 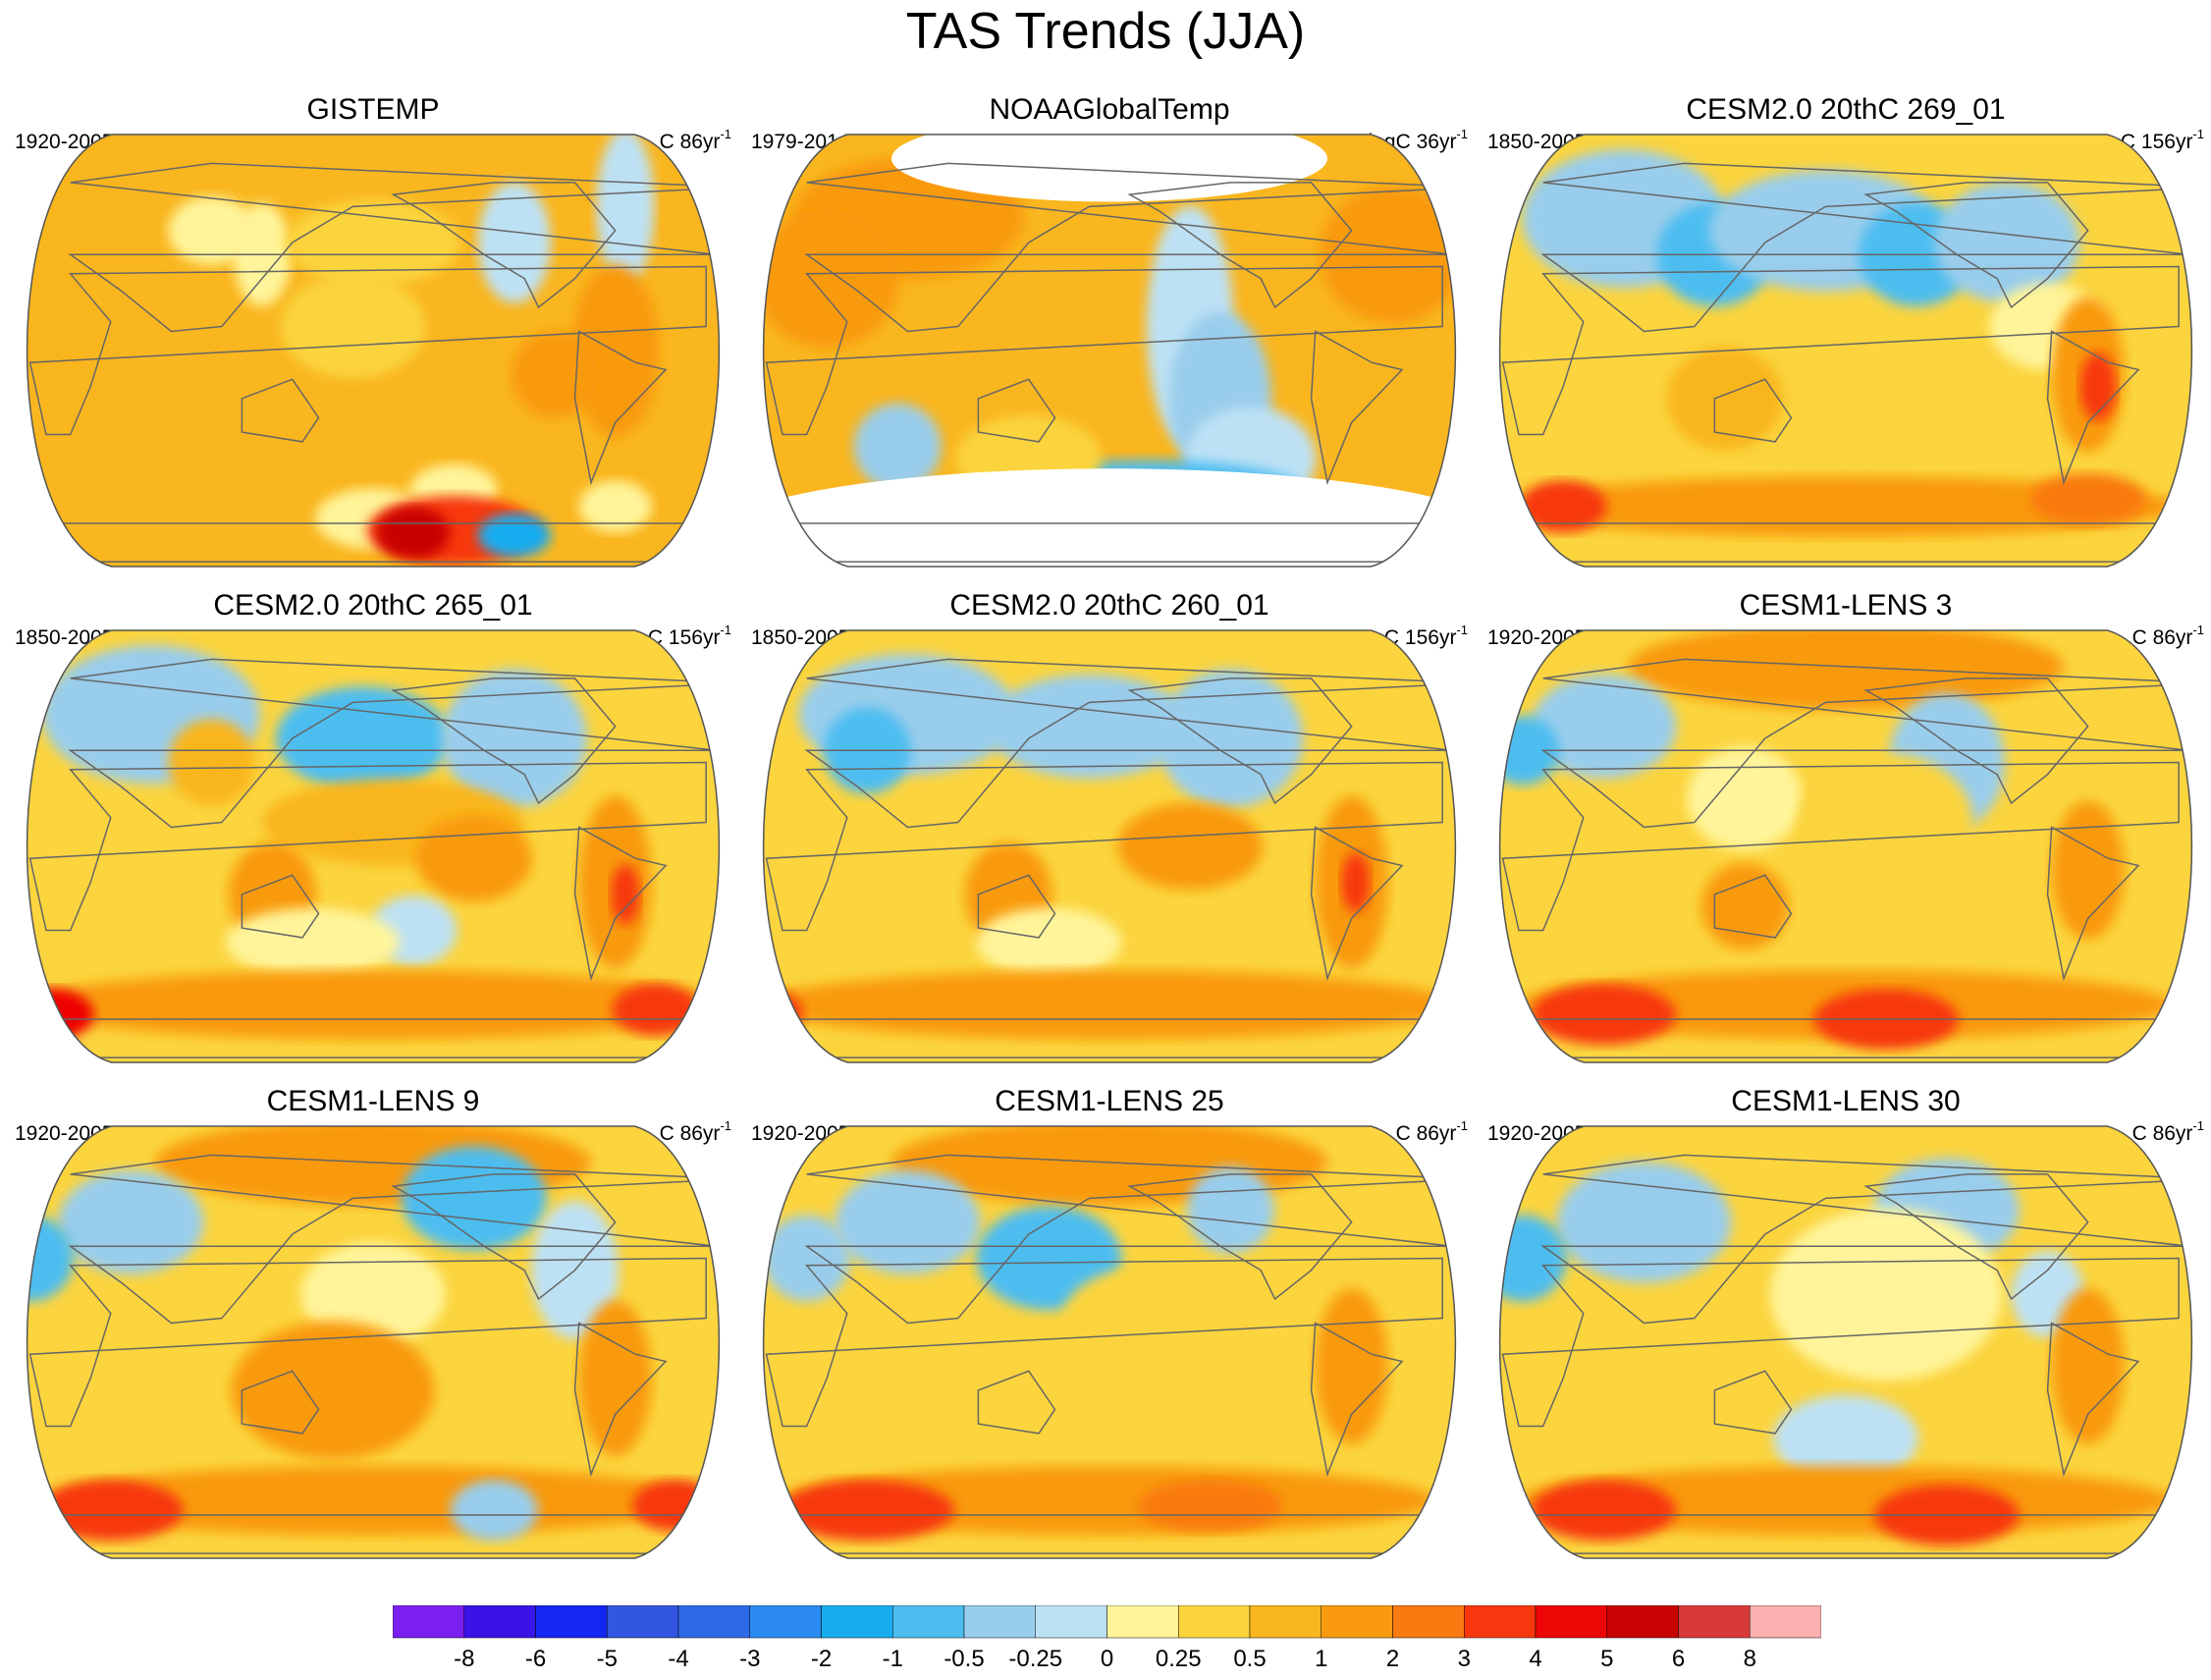 I want to click on panel-title: CESM1-LENS 30, so click(x=1846, y=1101).